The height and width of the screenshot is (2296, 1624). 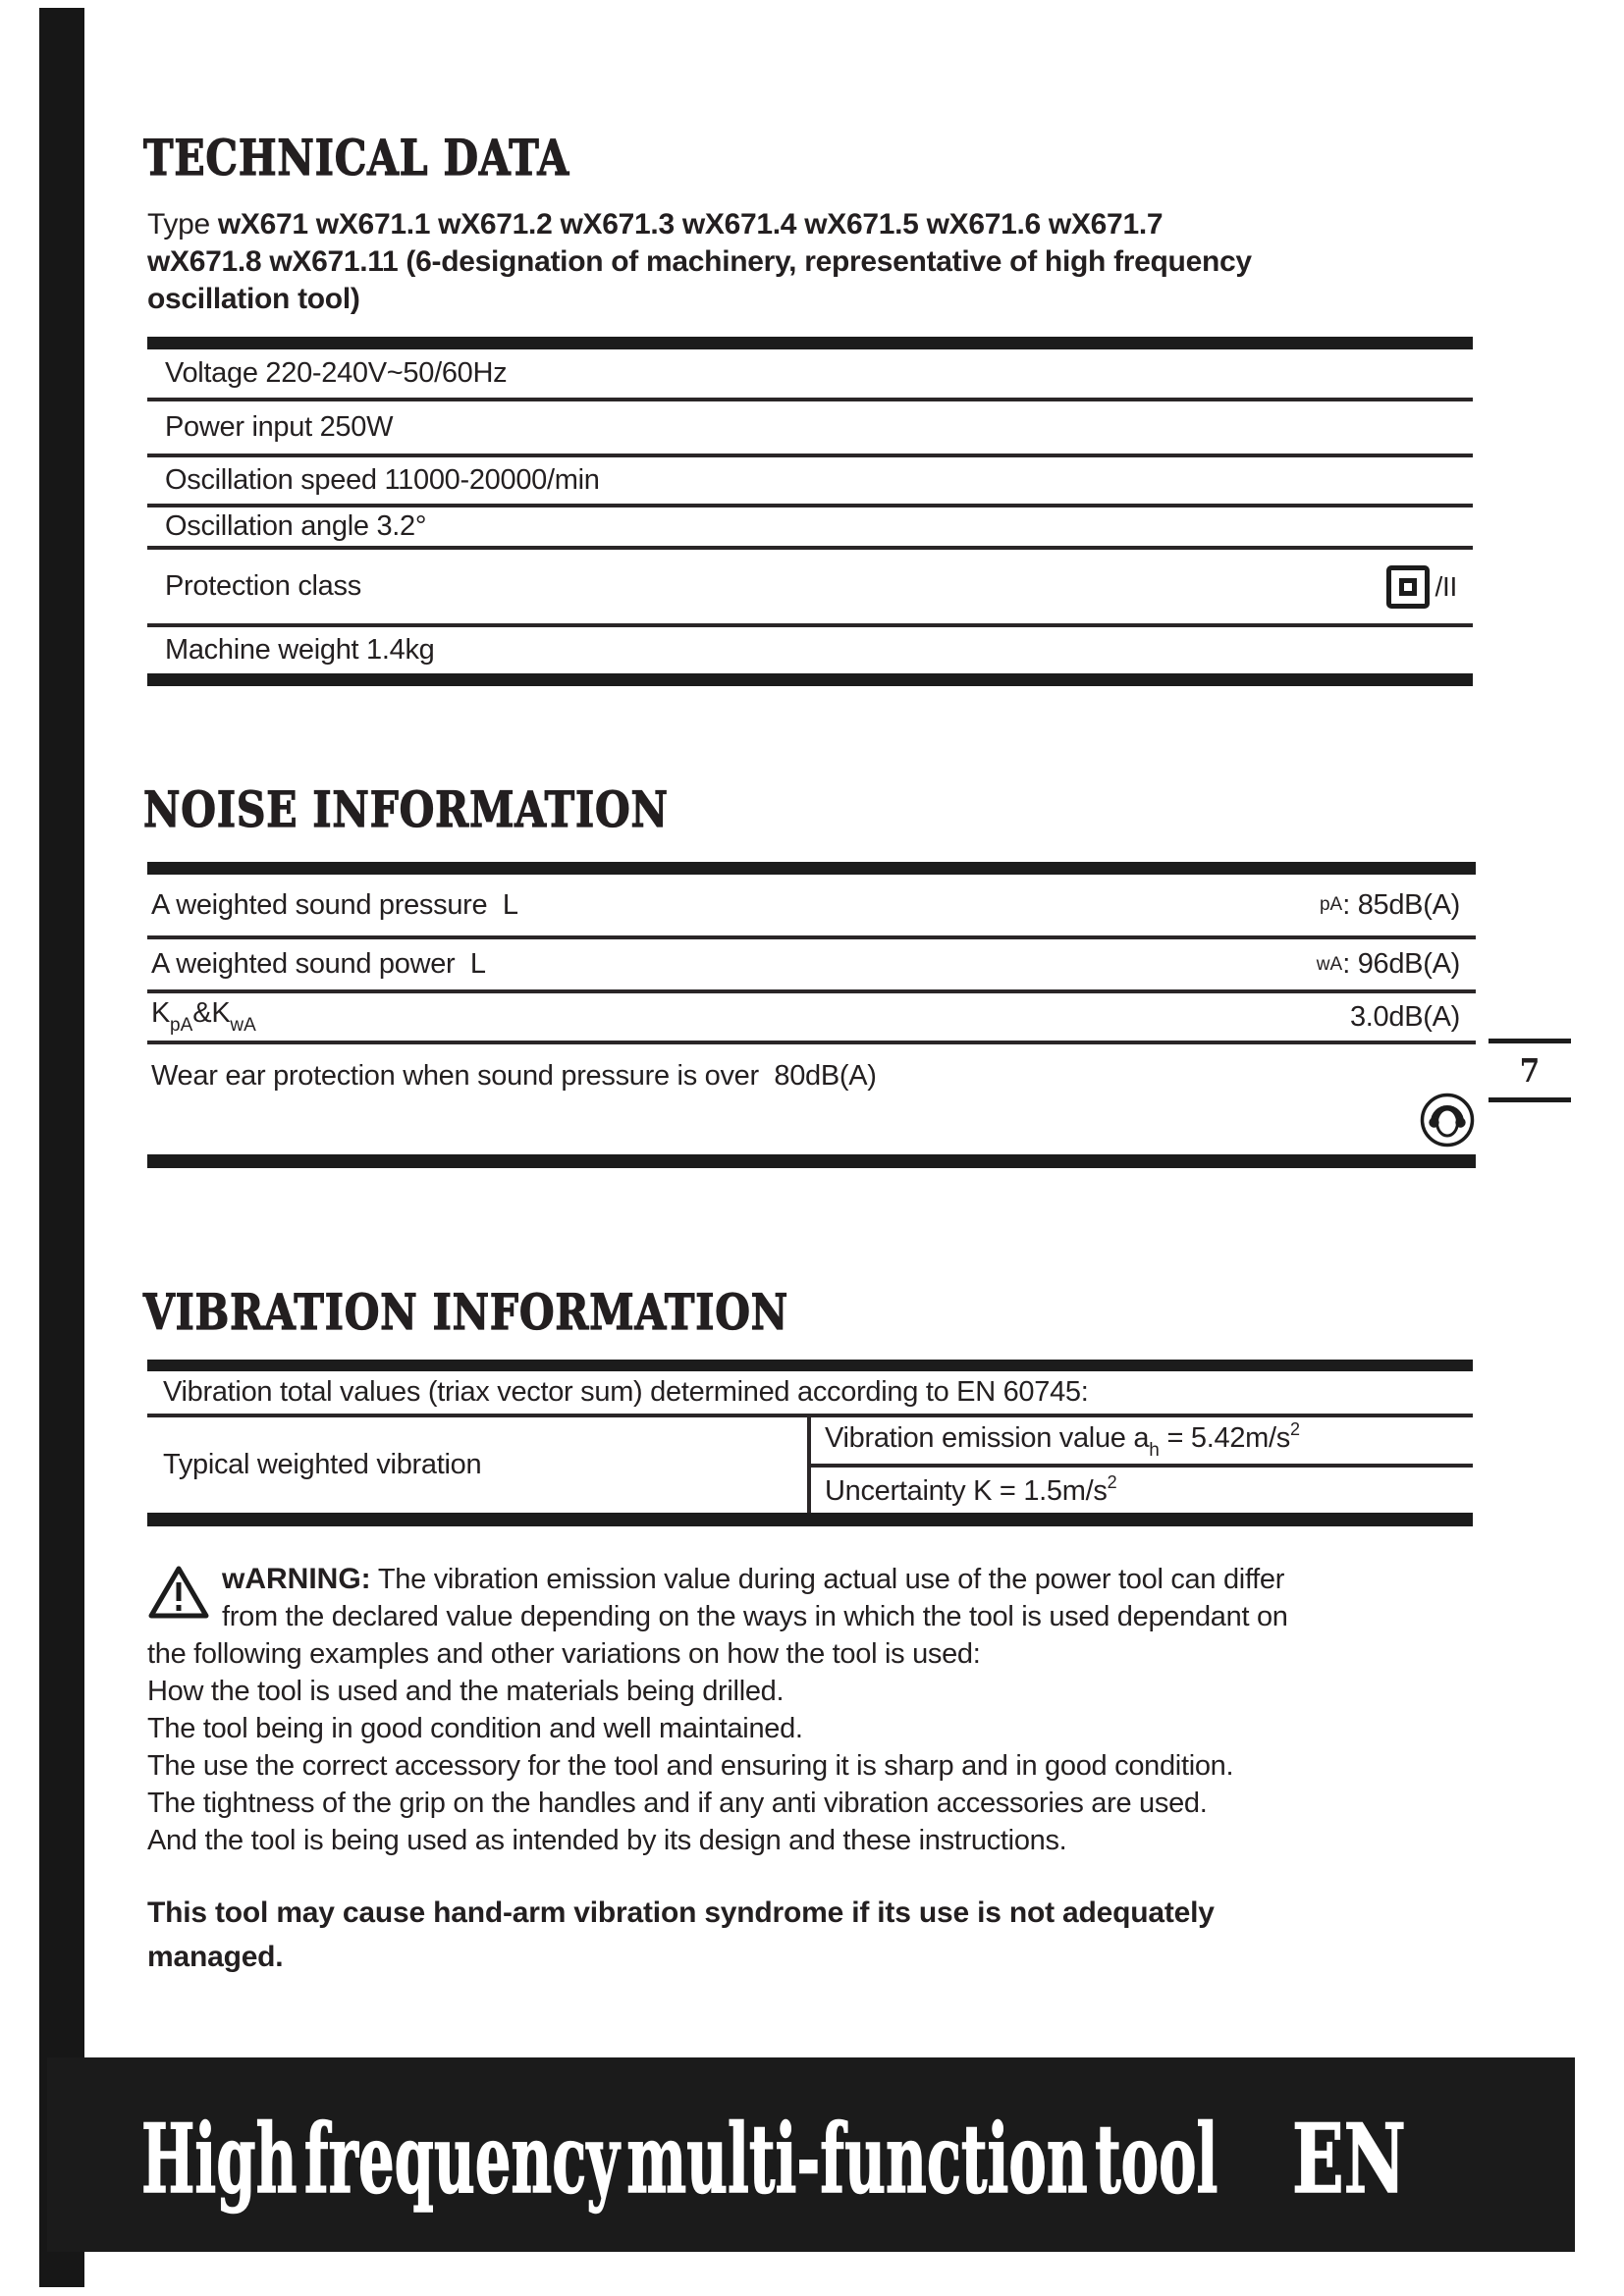 What do you see at coordinates (1447, 1120) in the screenshot?
I see `hearing-protection-icon` at bounding box center [1447, 1120].